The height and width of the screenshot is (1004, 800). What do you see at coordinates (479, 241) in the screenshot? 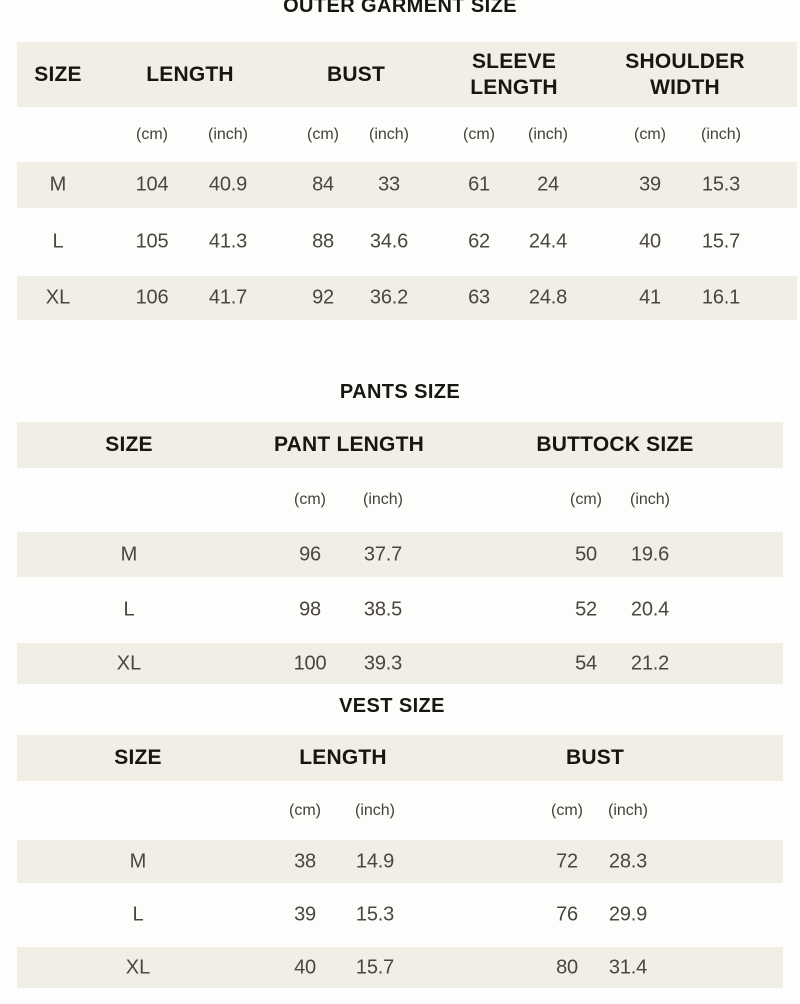
I see `measurement-value: 62` at bounding box center [479, 241].